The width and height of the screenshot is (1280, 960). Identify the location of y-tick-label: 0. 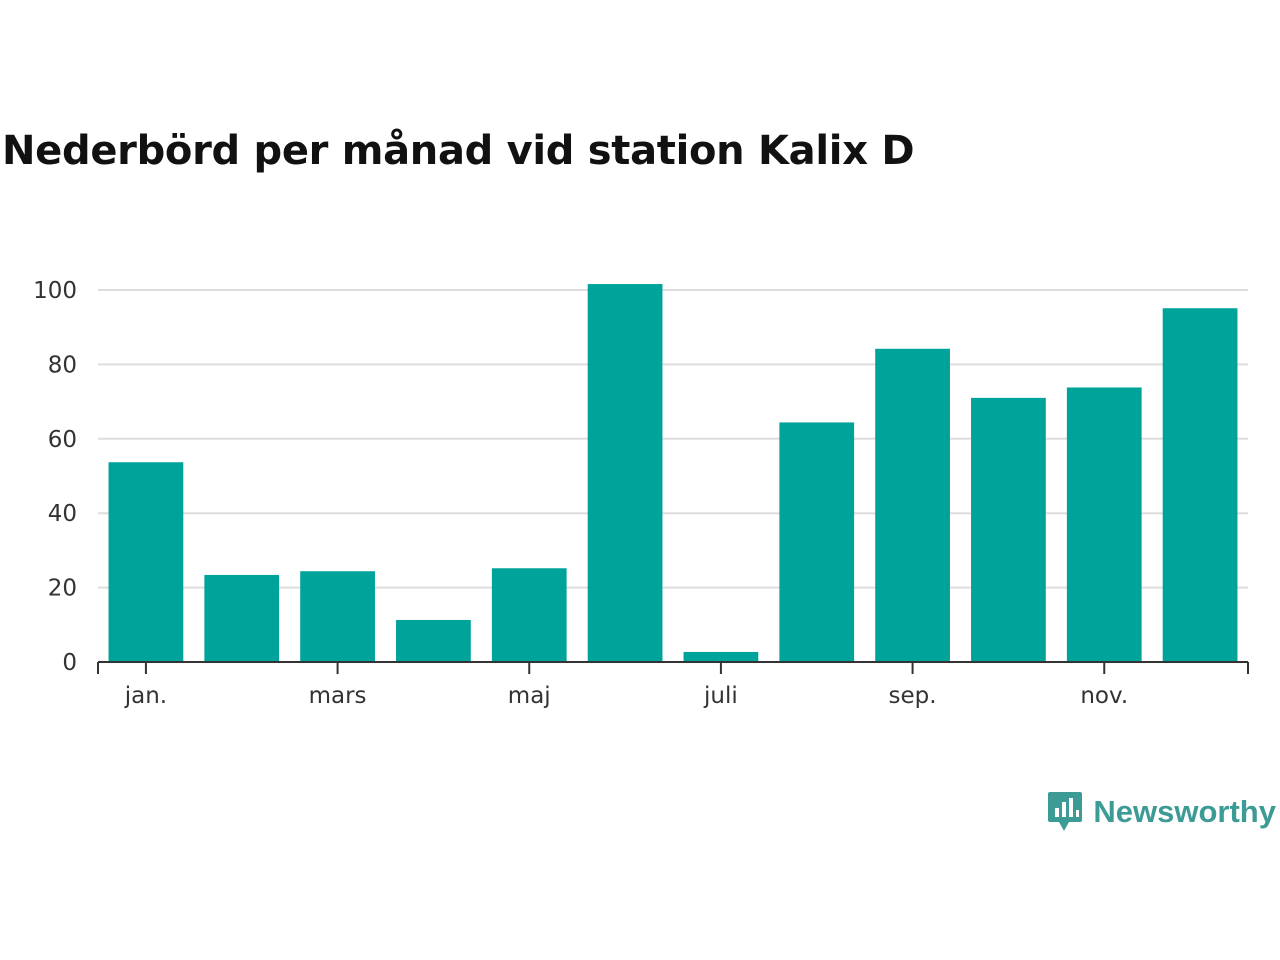
(69, 663).